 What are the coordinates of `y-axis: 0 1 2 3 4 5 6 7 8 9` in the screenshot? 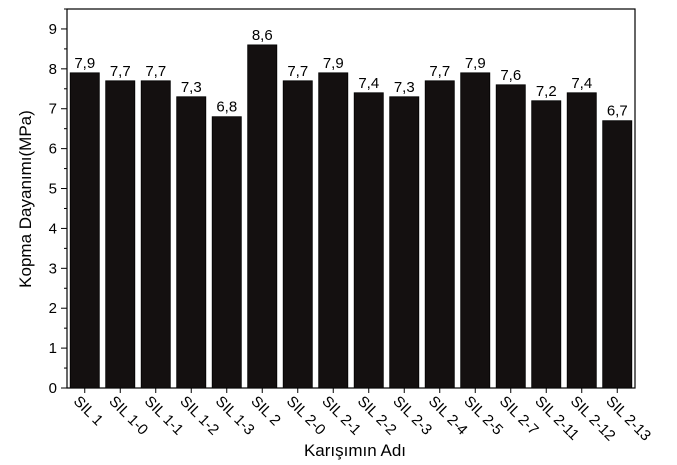 It's located at (58, 202).